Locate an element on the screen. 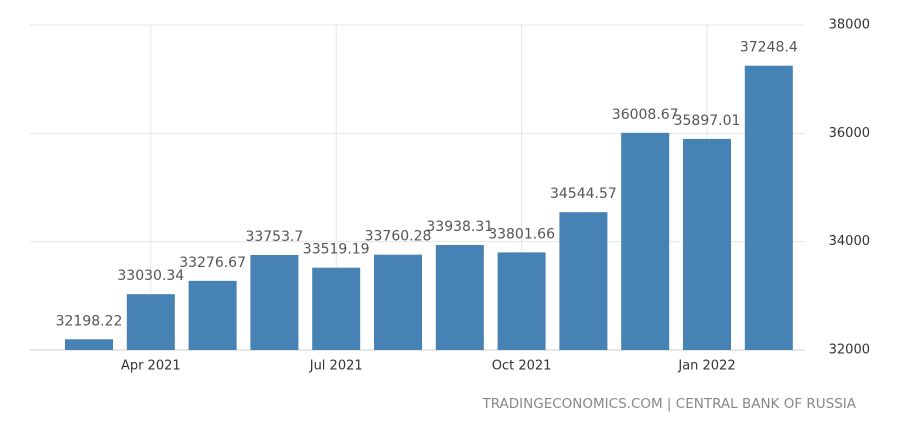 This screenshot has width=912, height=429. y-tick-label: 38000 is located at coordinates (849, 25).